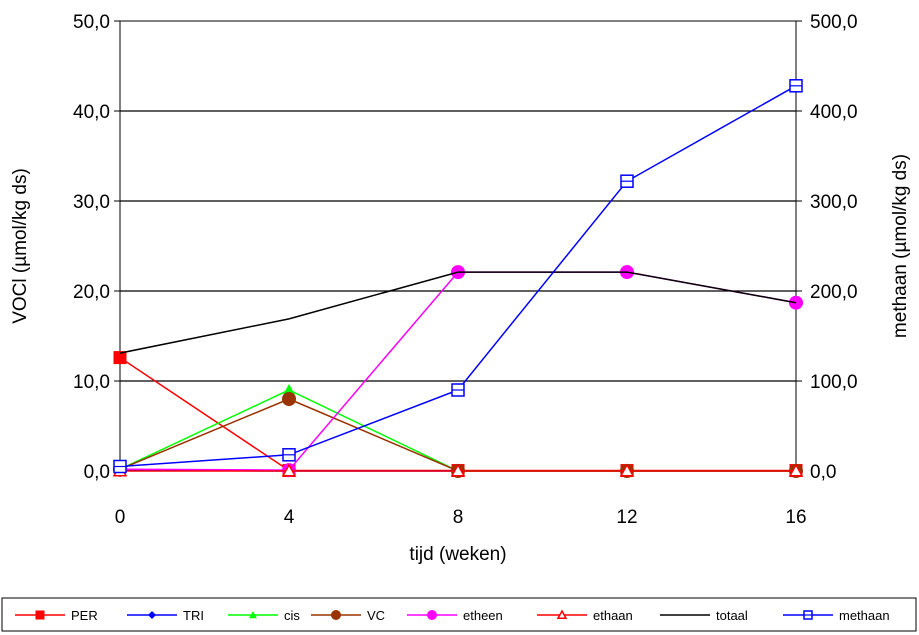  Describe the element at coordinates (834, 112) in the screenshot. I see `y2-tick-label: 400,0` at that location.